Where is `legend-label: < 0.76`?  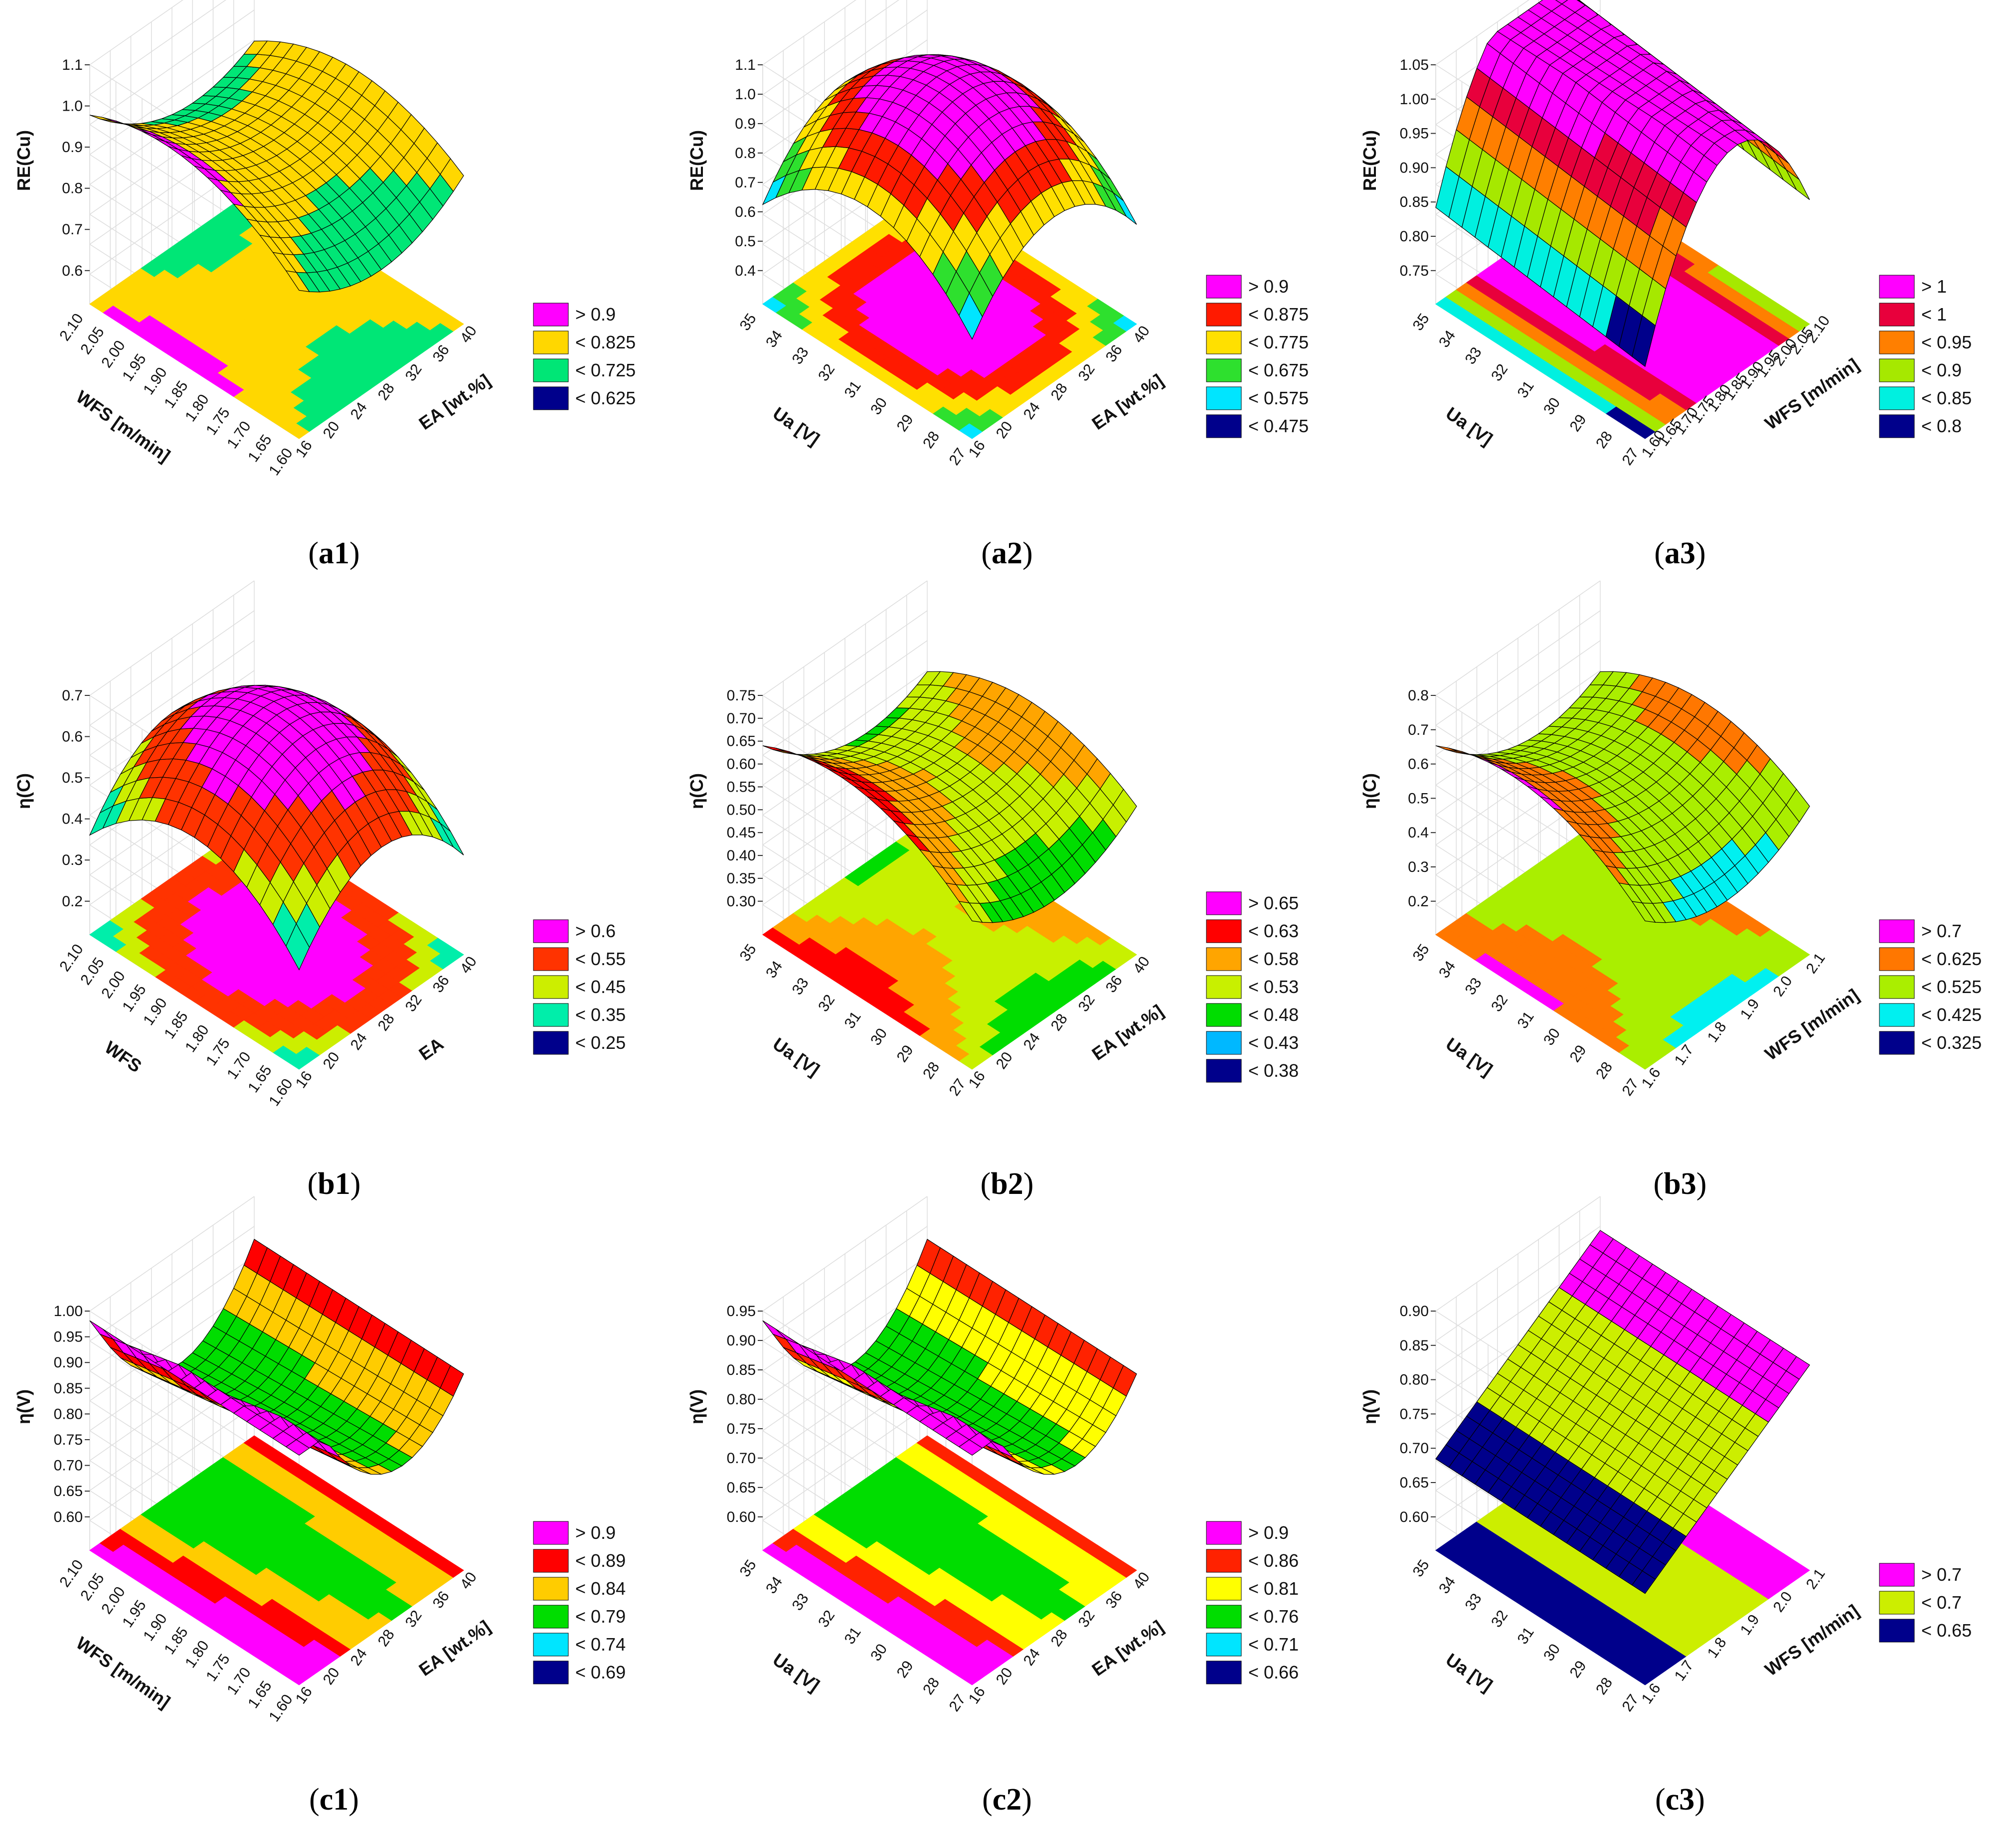 legend-label: < 0.76 is located at coordinates (1273, 1616).